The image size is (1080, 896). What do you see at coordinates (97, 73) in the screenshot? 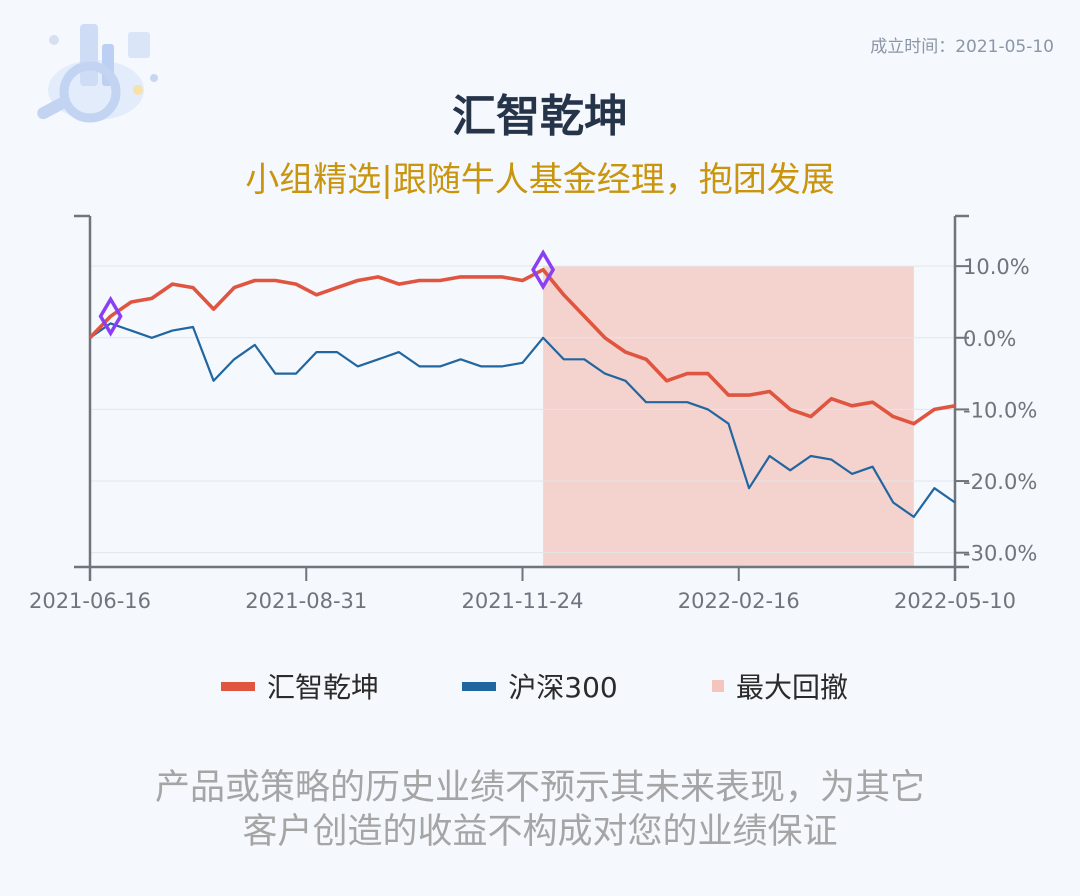
I see `magnifier-illustration-icon` at bounding box center [97, 73].